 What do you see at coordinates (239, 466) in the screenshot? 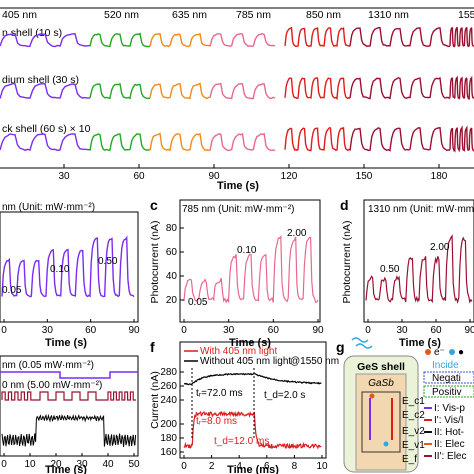
I see `panel-f-xtick-label: 4` at bounding box center [239, 466].